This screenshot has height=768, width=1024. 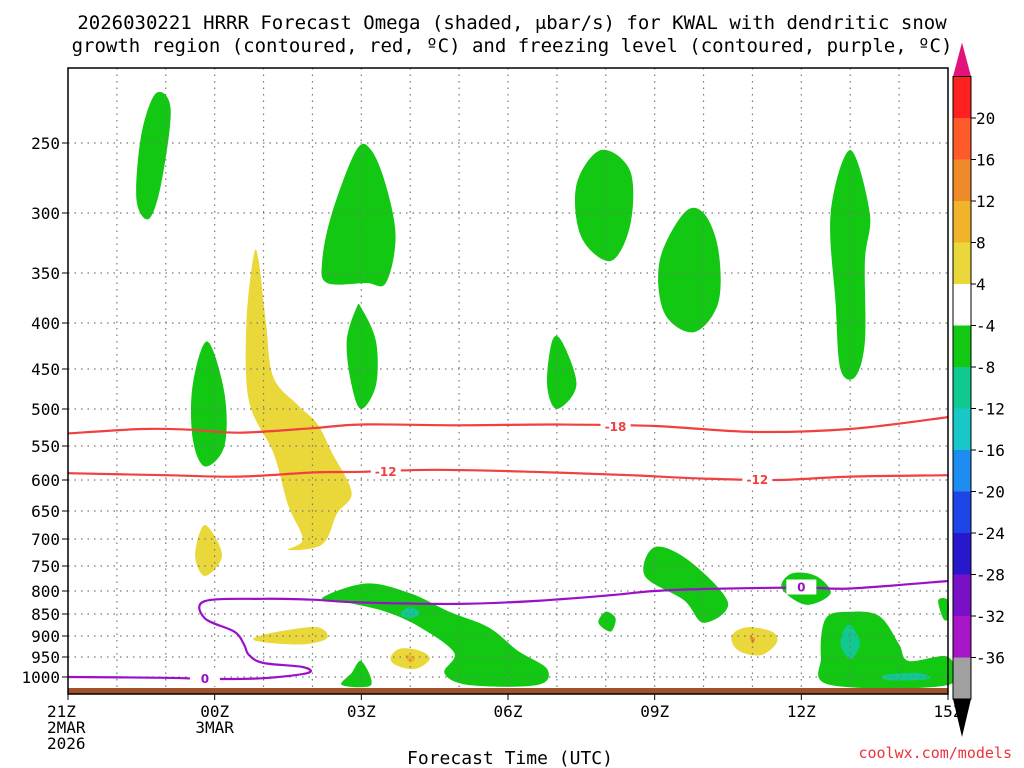 I want to click on colorbar-label-6: -8, so click(x=985, y=367).